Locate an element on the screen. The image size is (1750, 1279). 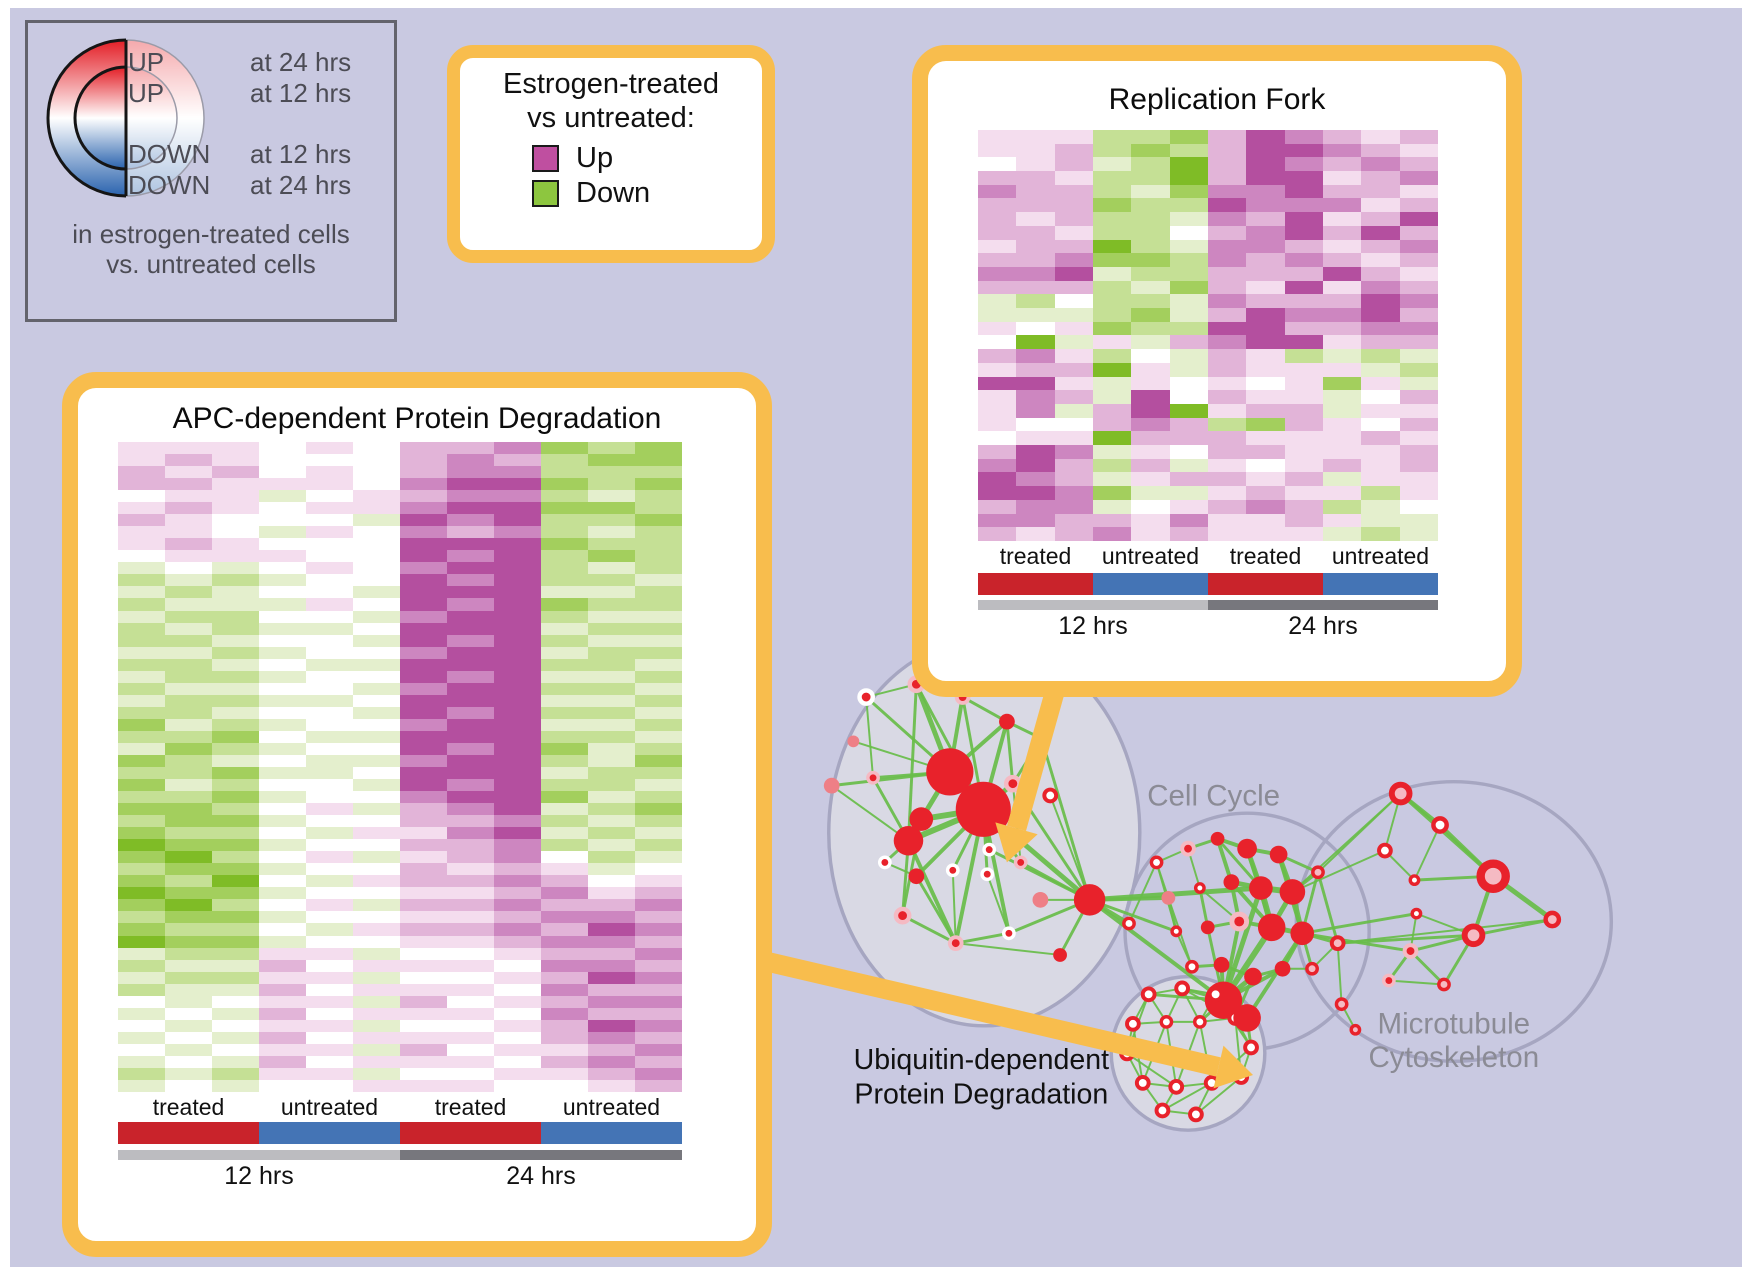
network-node-wr is located at coordinates (884, 862).